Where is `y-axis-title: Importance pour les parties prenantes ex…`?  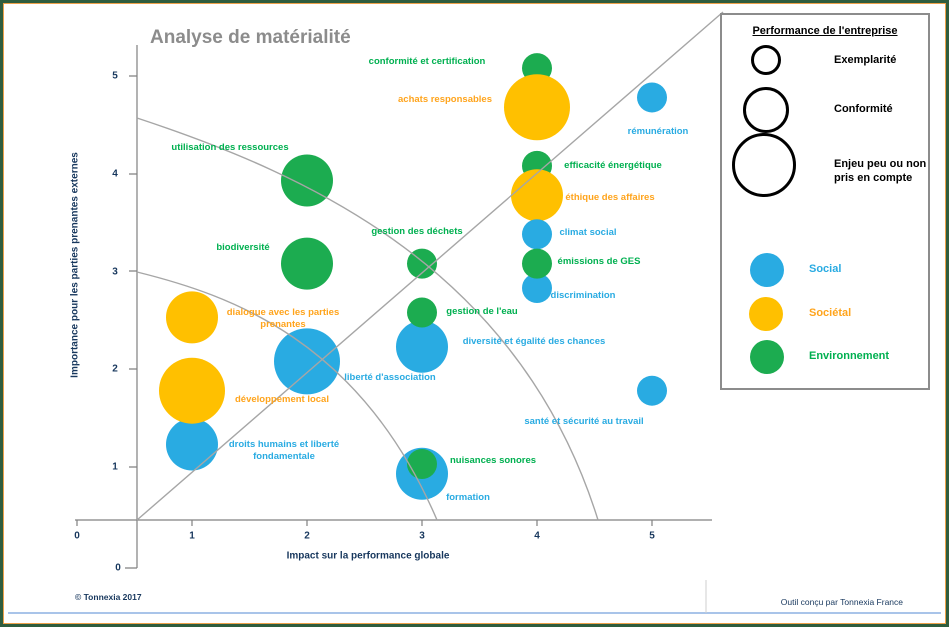
y-axis-title: Importance pour les parties prenantes ex… is located at coordinates (75, 265).